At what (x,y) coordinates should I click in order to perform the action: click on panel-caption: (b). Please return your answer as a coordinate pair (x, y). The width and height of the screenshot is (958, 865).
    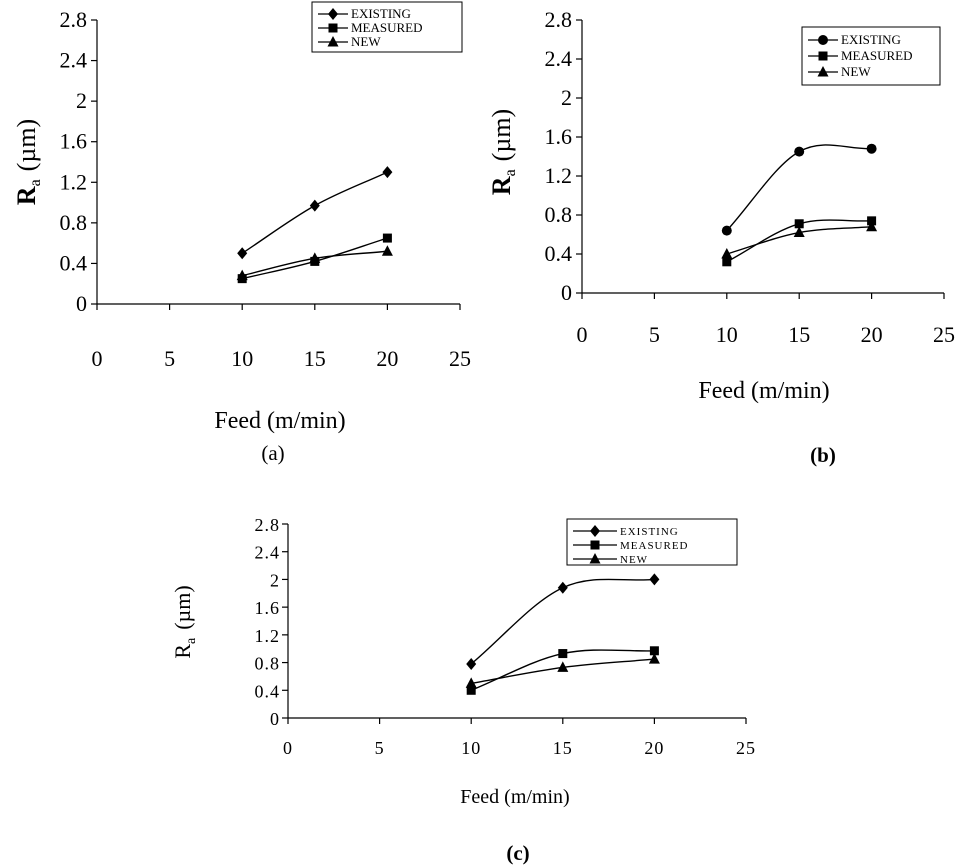
    Looking at the image, I should click on (823, 455).